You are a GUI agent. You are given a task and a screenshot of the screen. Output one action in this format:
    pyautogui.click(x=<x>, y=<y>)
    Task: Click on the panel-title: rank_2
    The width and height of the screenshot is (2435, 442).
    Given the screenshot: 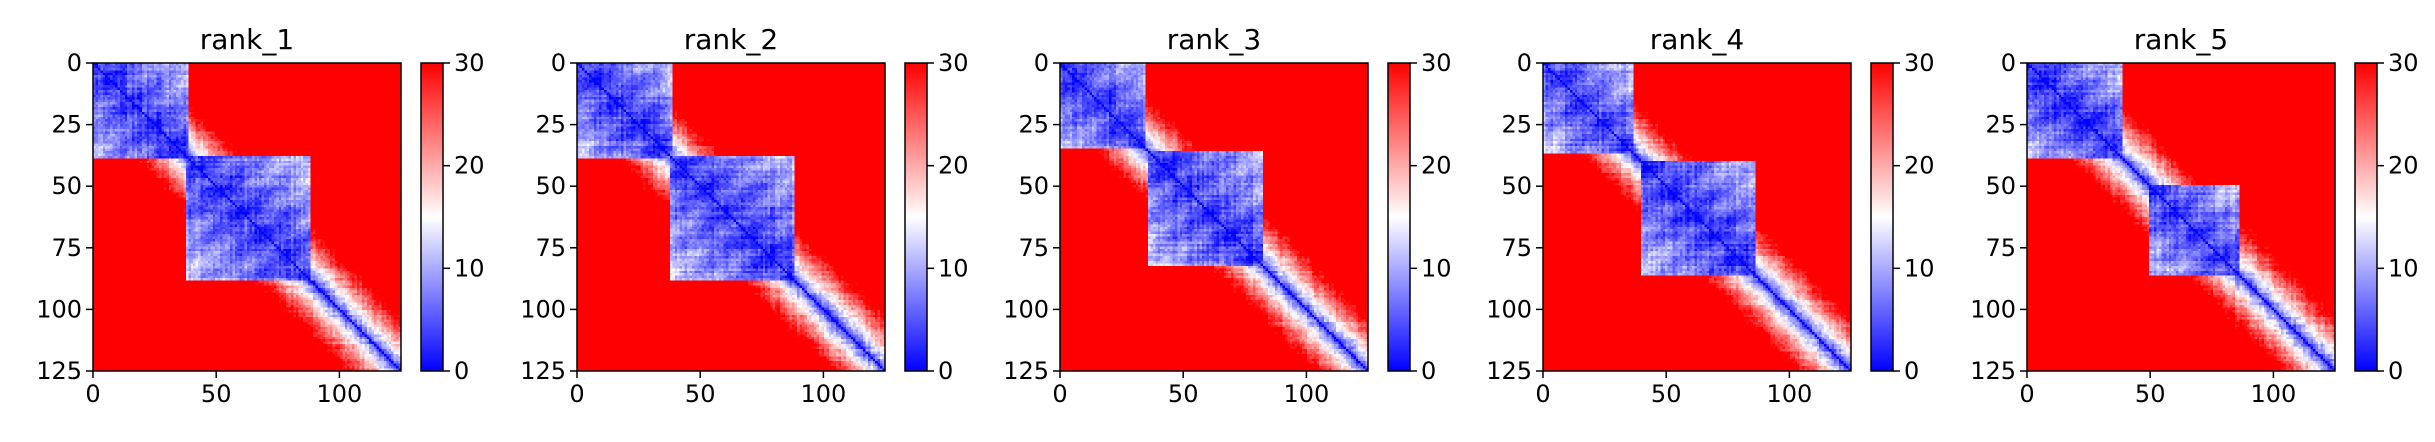 What is the action you would take?
    pyautogui.click(x=731, y=39)
    